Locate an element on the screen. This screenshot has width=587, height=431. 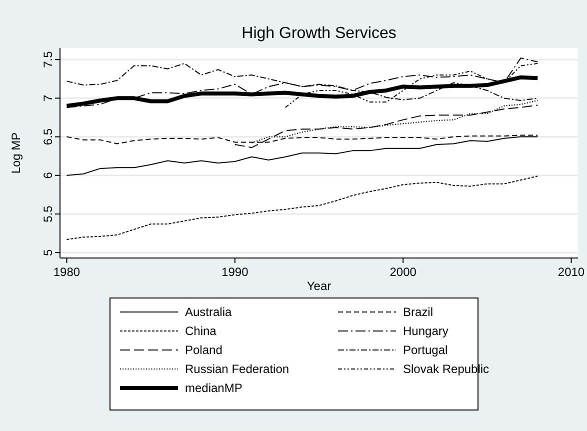
y-tick-label: 7.5 is located at coordinates (48, 59).